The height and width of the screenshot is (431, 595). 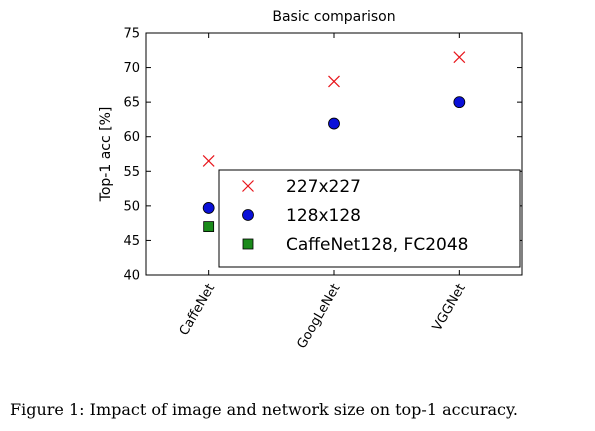 What do you see at coordinates (131, 206) in the screenshot?
I see `y-tick-label: 50` at bounding box center [131, 206].